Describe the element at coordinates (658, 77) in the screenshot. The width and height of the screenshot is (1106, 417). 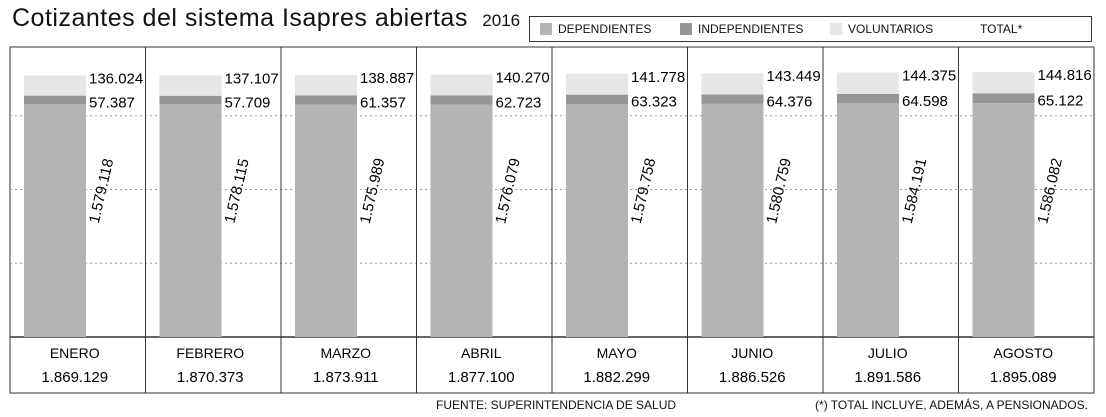
I see `label-voluntarios-mayo: 141.778` at that location.